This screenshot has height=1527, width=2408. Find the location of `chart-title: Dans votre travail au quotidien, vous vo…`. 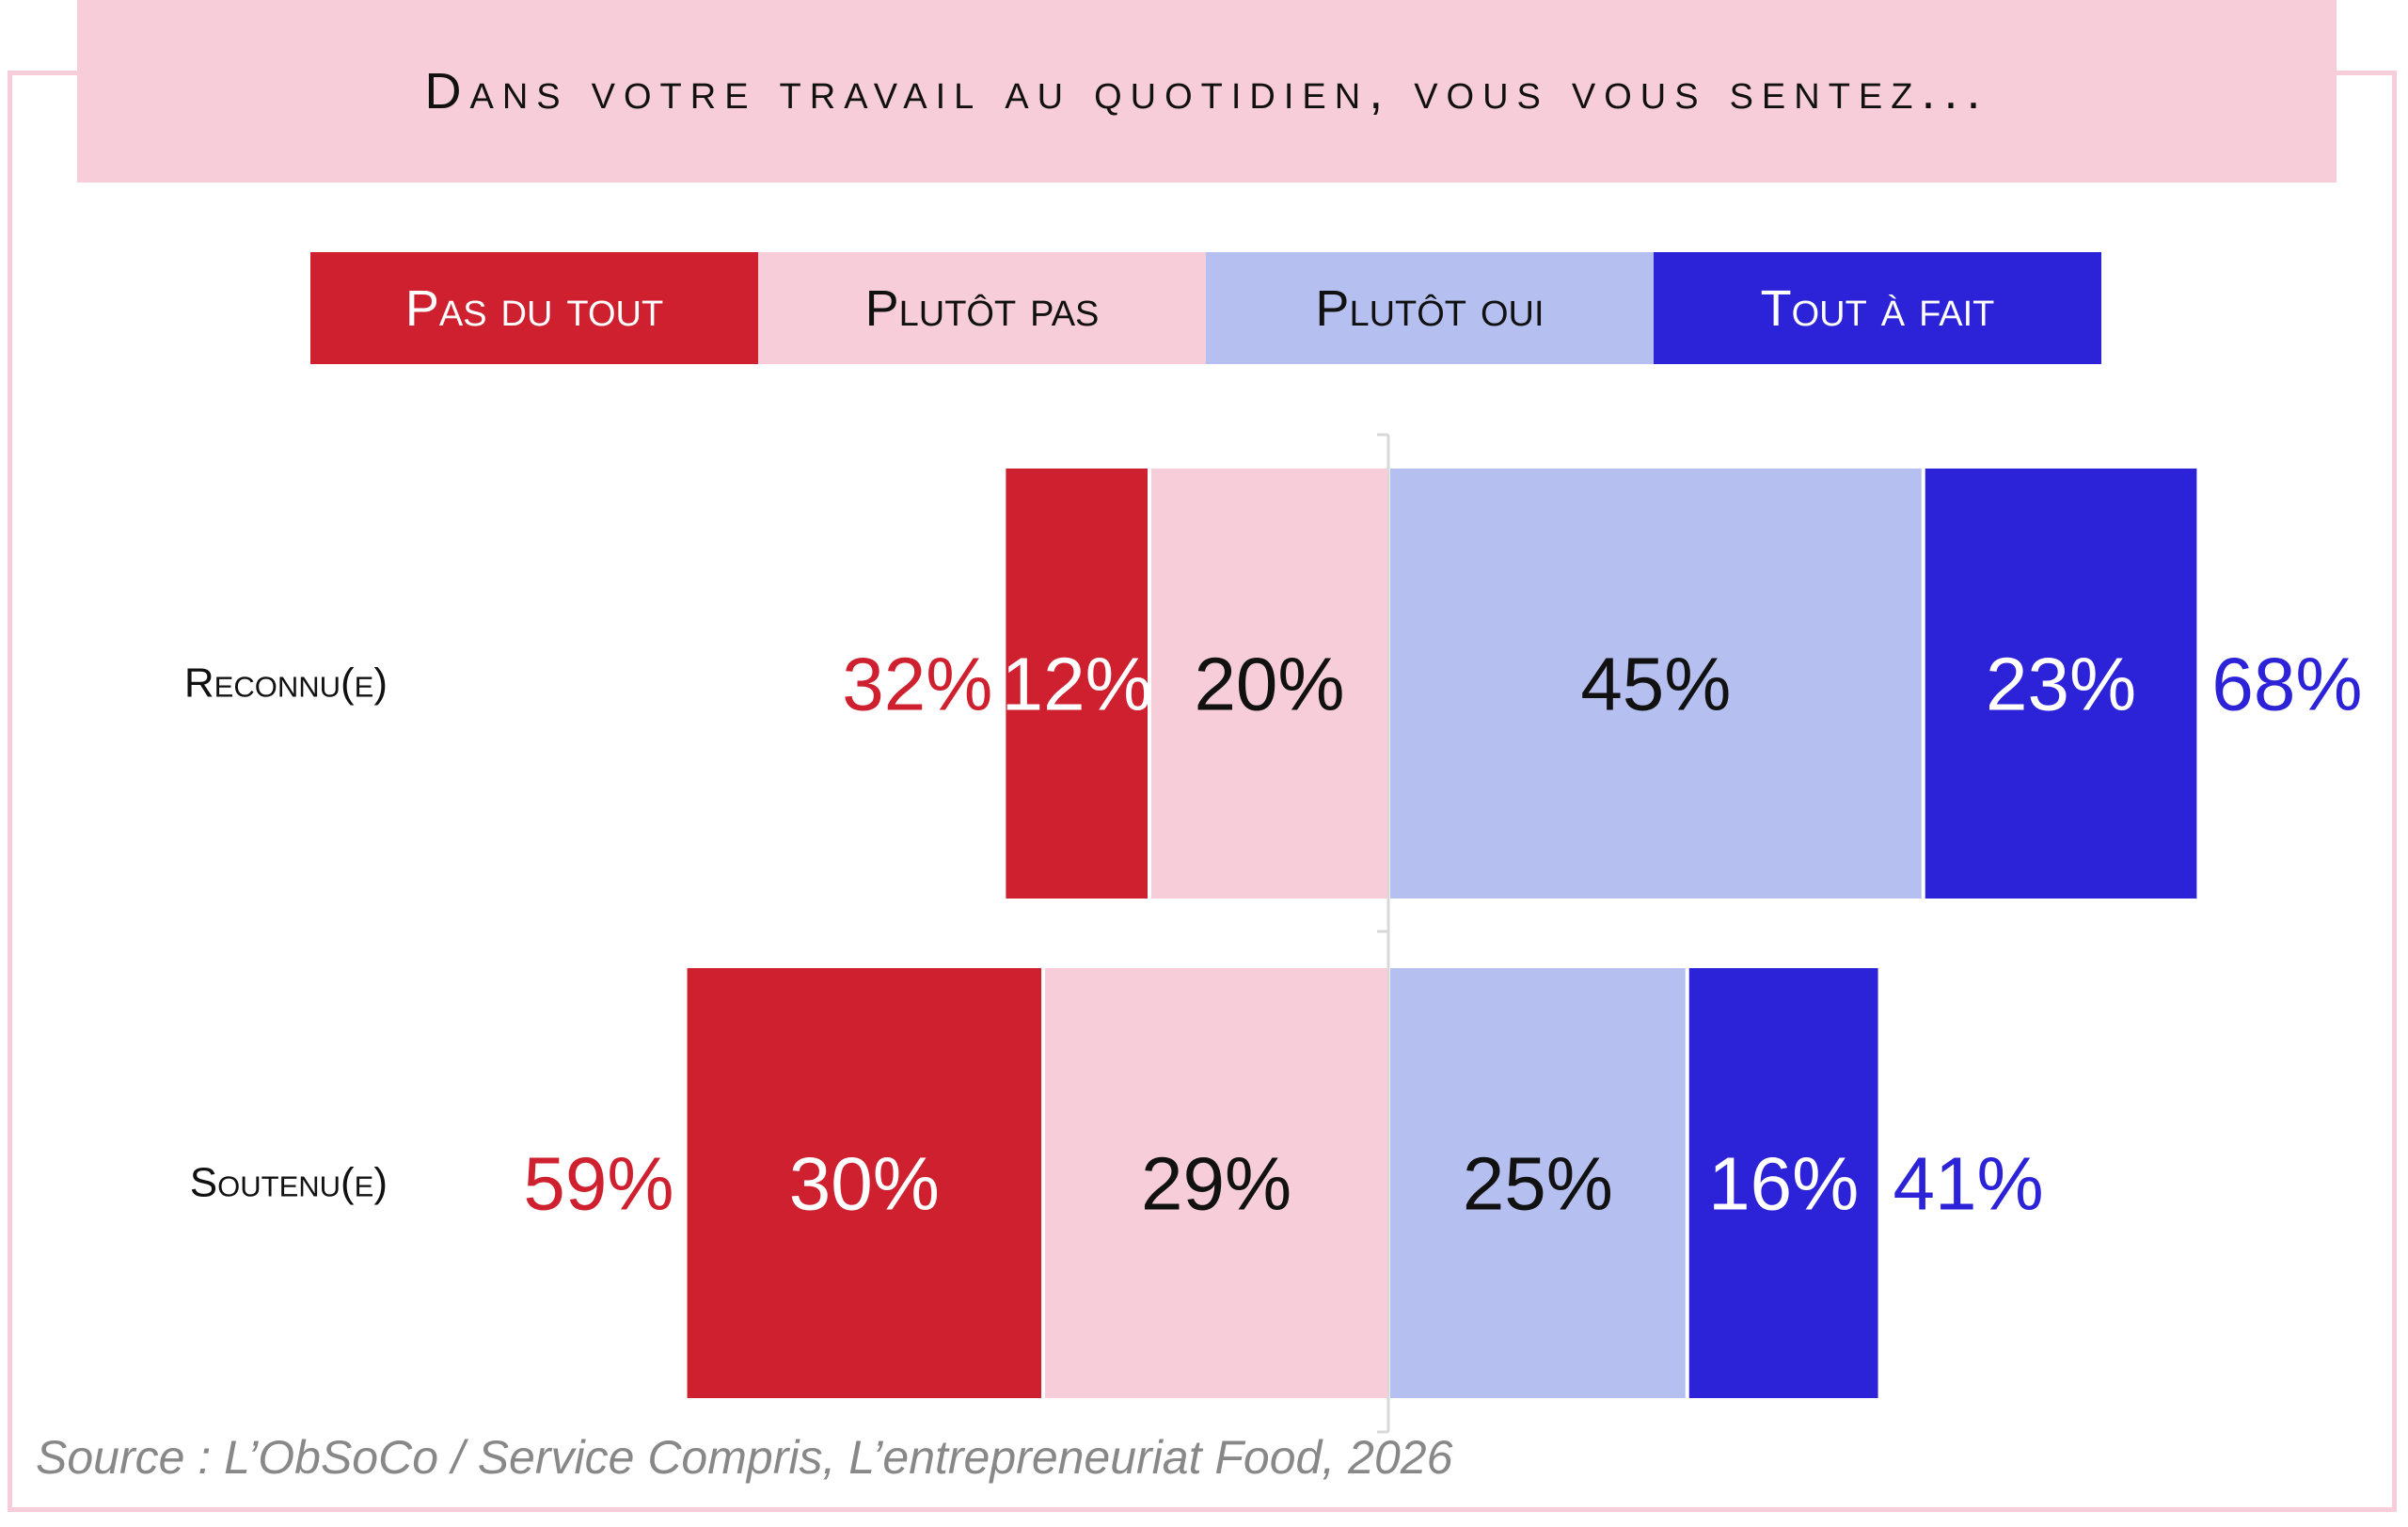

chart-title: Dans votre travail au quotidien, vous vo… is located at coordinates (1207, 91).